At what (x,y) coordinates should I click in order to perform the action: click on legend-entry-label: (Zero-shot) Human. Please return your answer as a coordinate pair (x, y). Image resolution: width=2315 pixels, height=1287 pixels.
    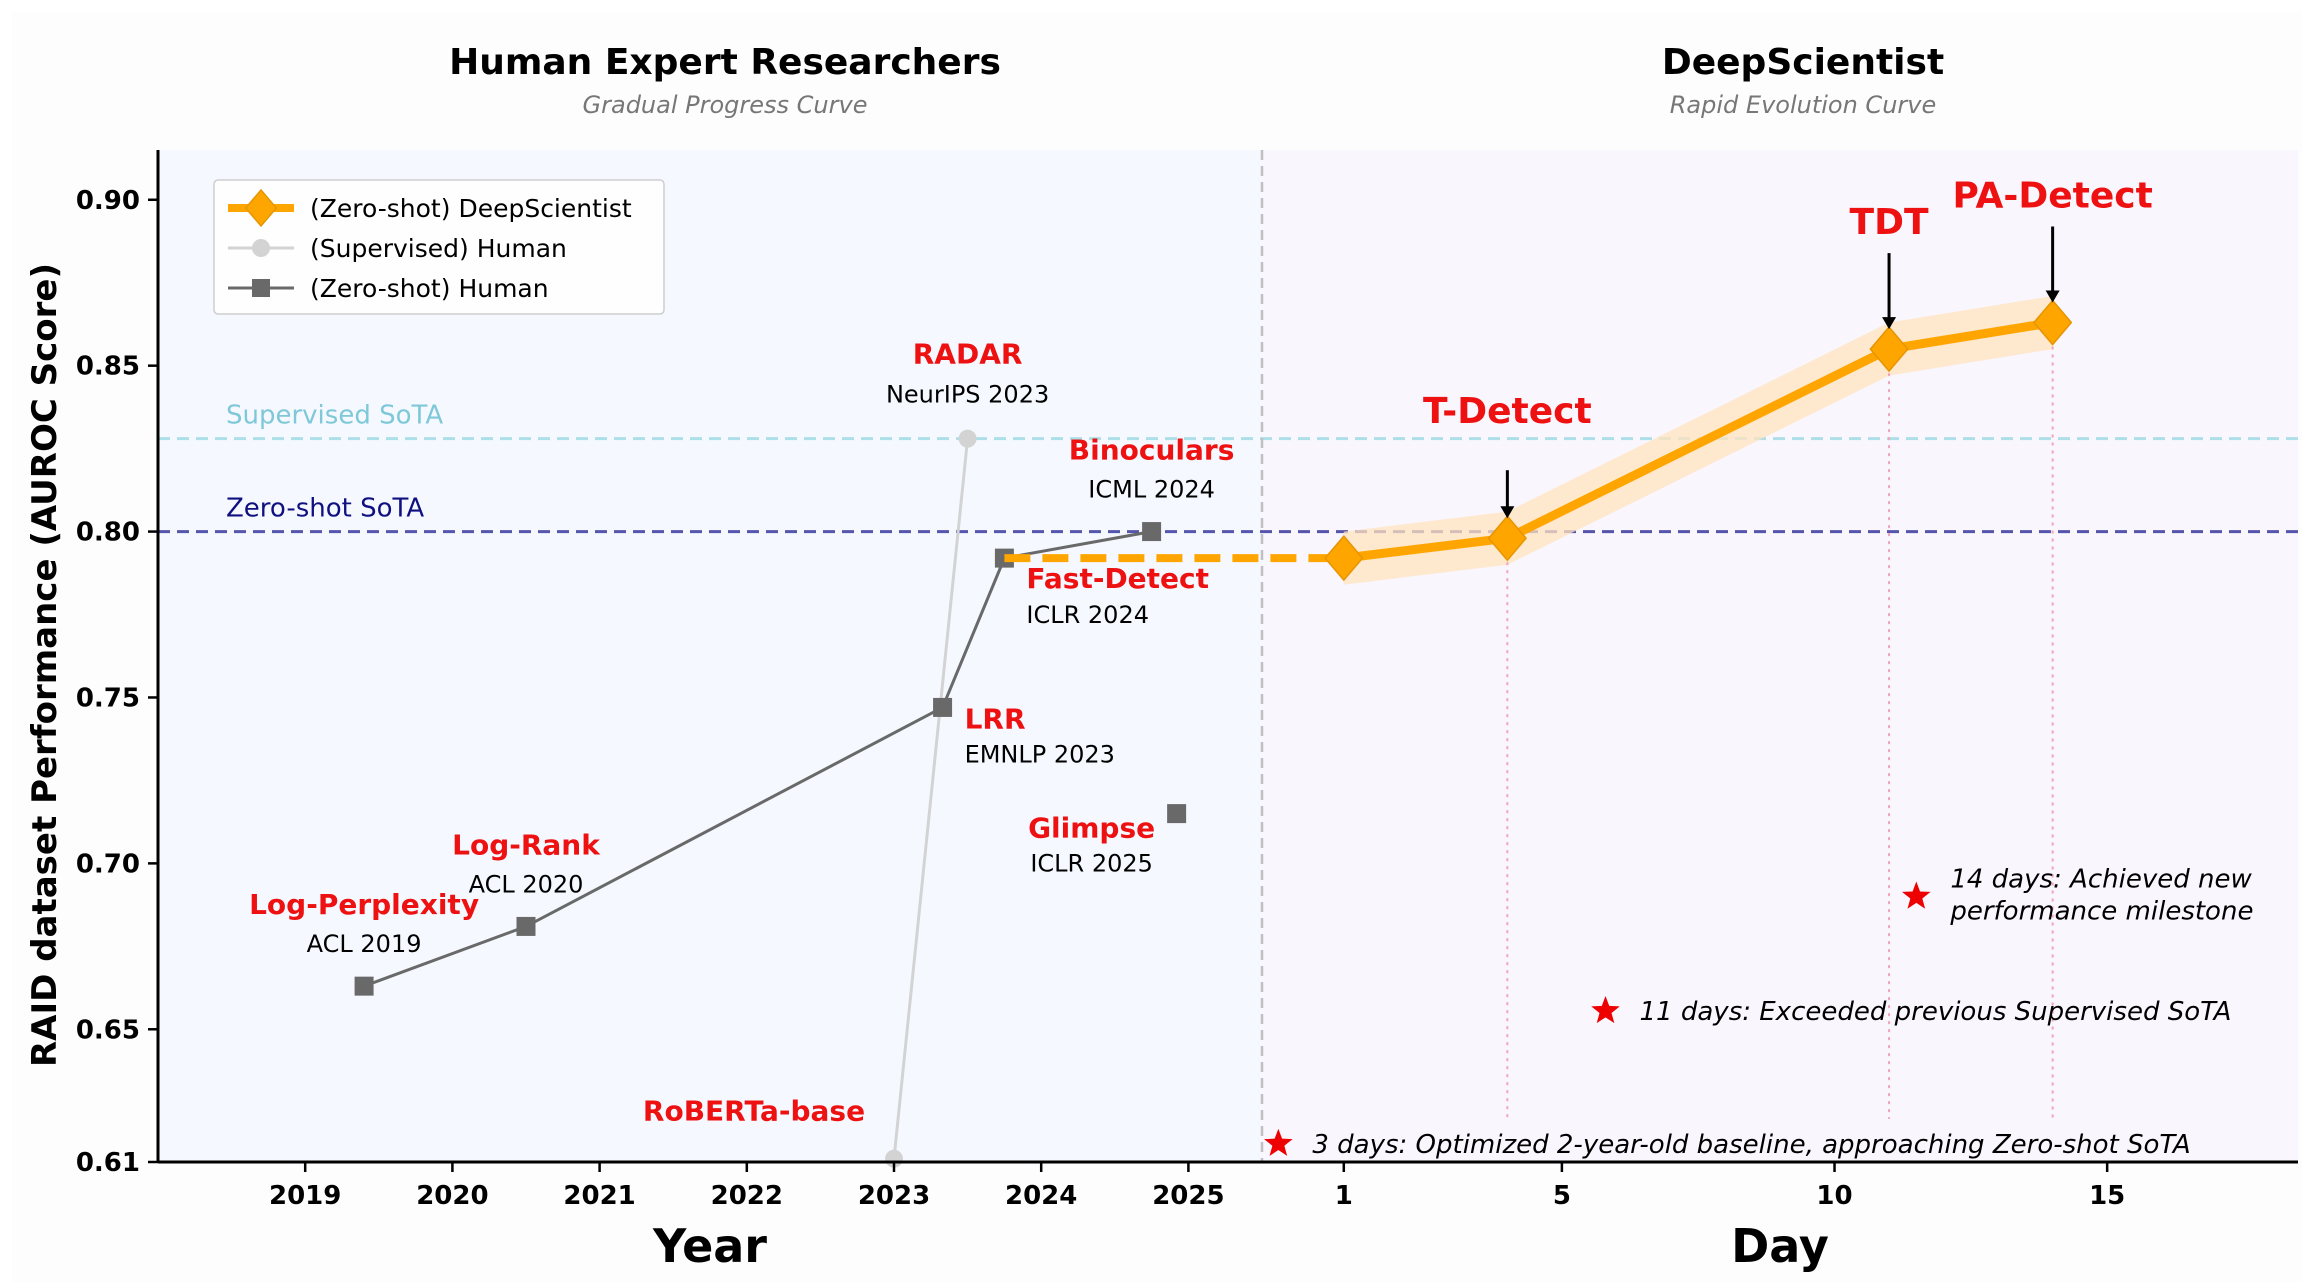
    Looking at the image, I should click on (429, 288).